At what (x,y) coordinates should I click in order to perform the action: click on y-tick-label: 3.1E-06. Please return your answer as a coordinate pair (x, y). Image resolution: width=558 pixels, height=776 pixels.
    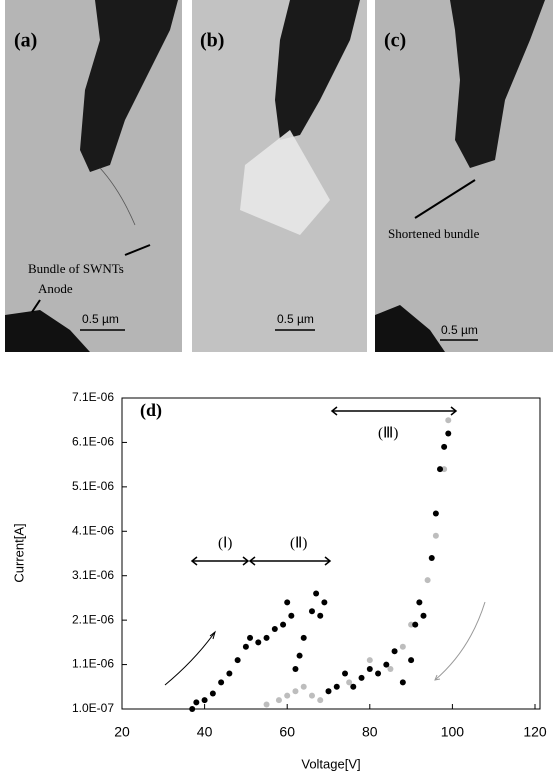
    Looking at the image, I should click on (93, 575).